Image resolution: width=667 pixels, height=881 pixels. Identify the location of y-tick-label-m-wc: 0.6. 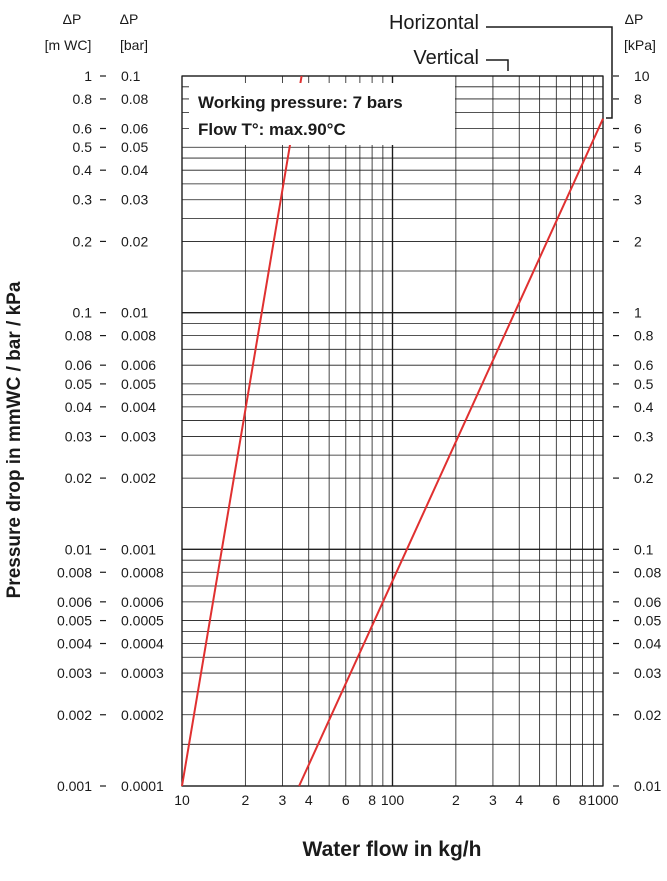
(83, 129).